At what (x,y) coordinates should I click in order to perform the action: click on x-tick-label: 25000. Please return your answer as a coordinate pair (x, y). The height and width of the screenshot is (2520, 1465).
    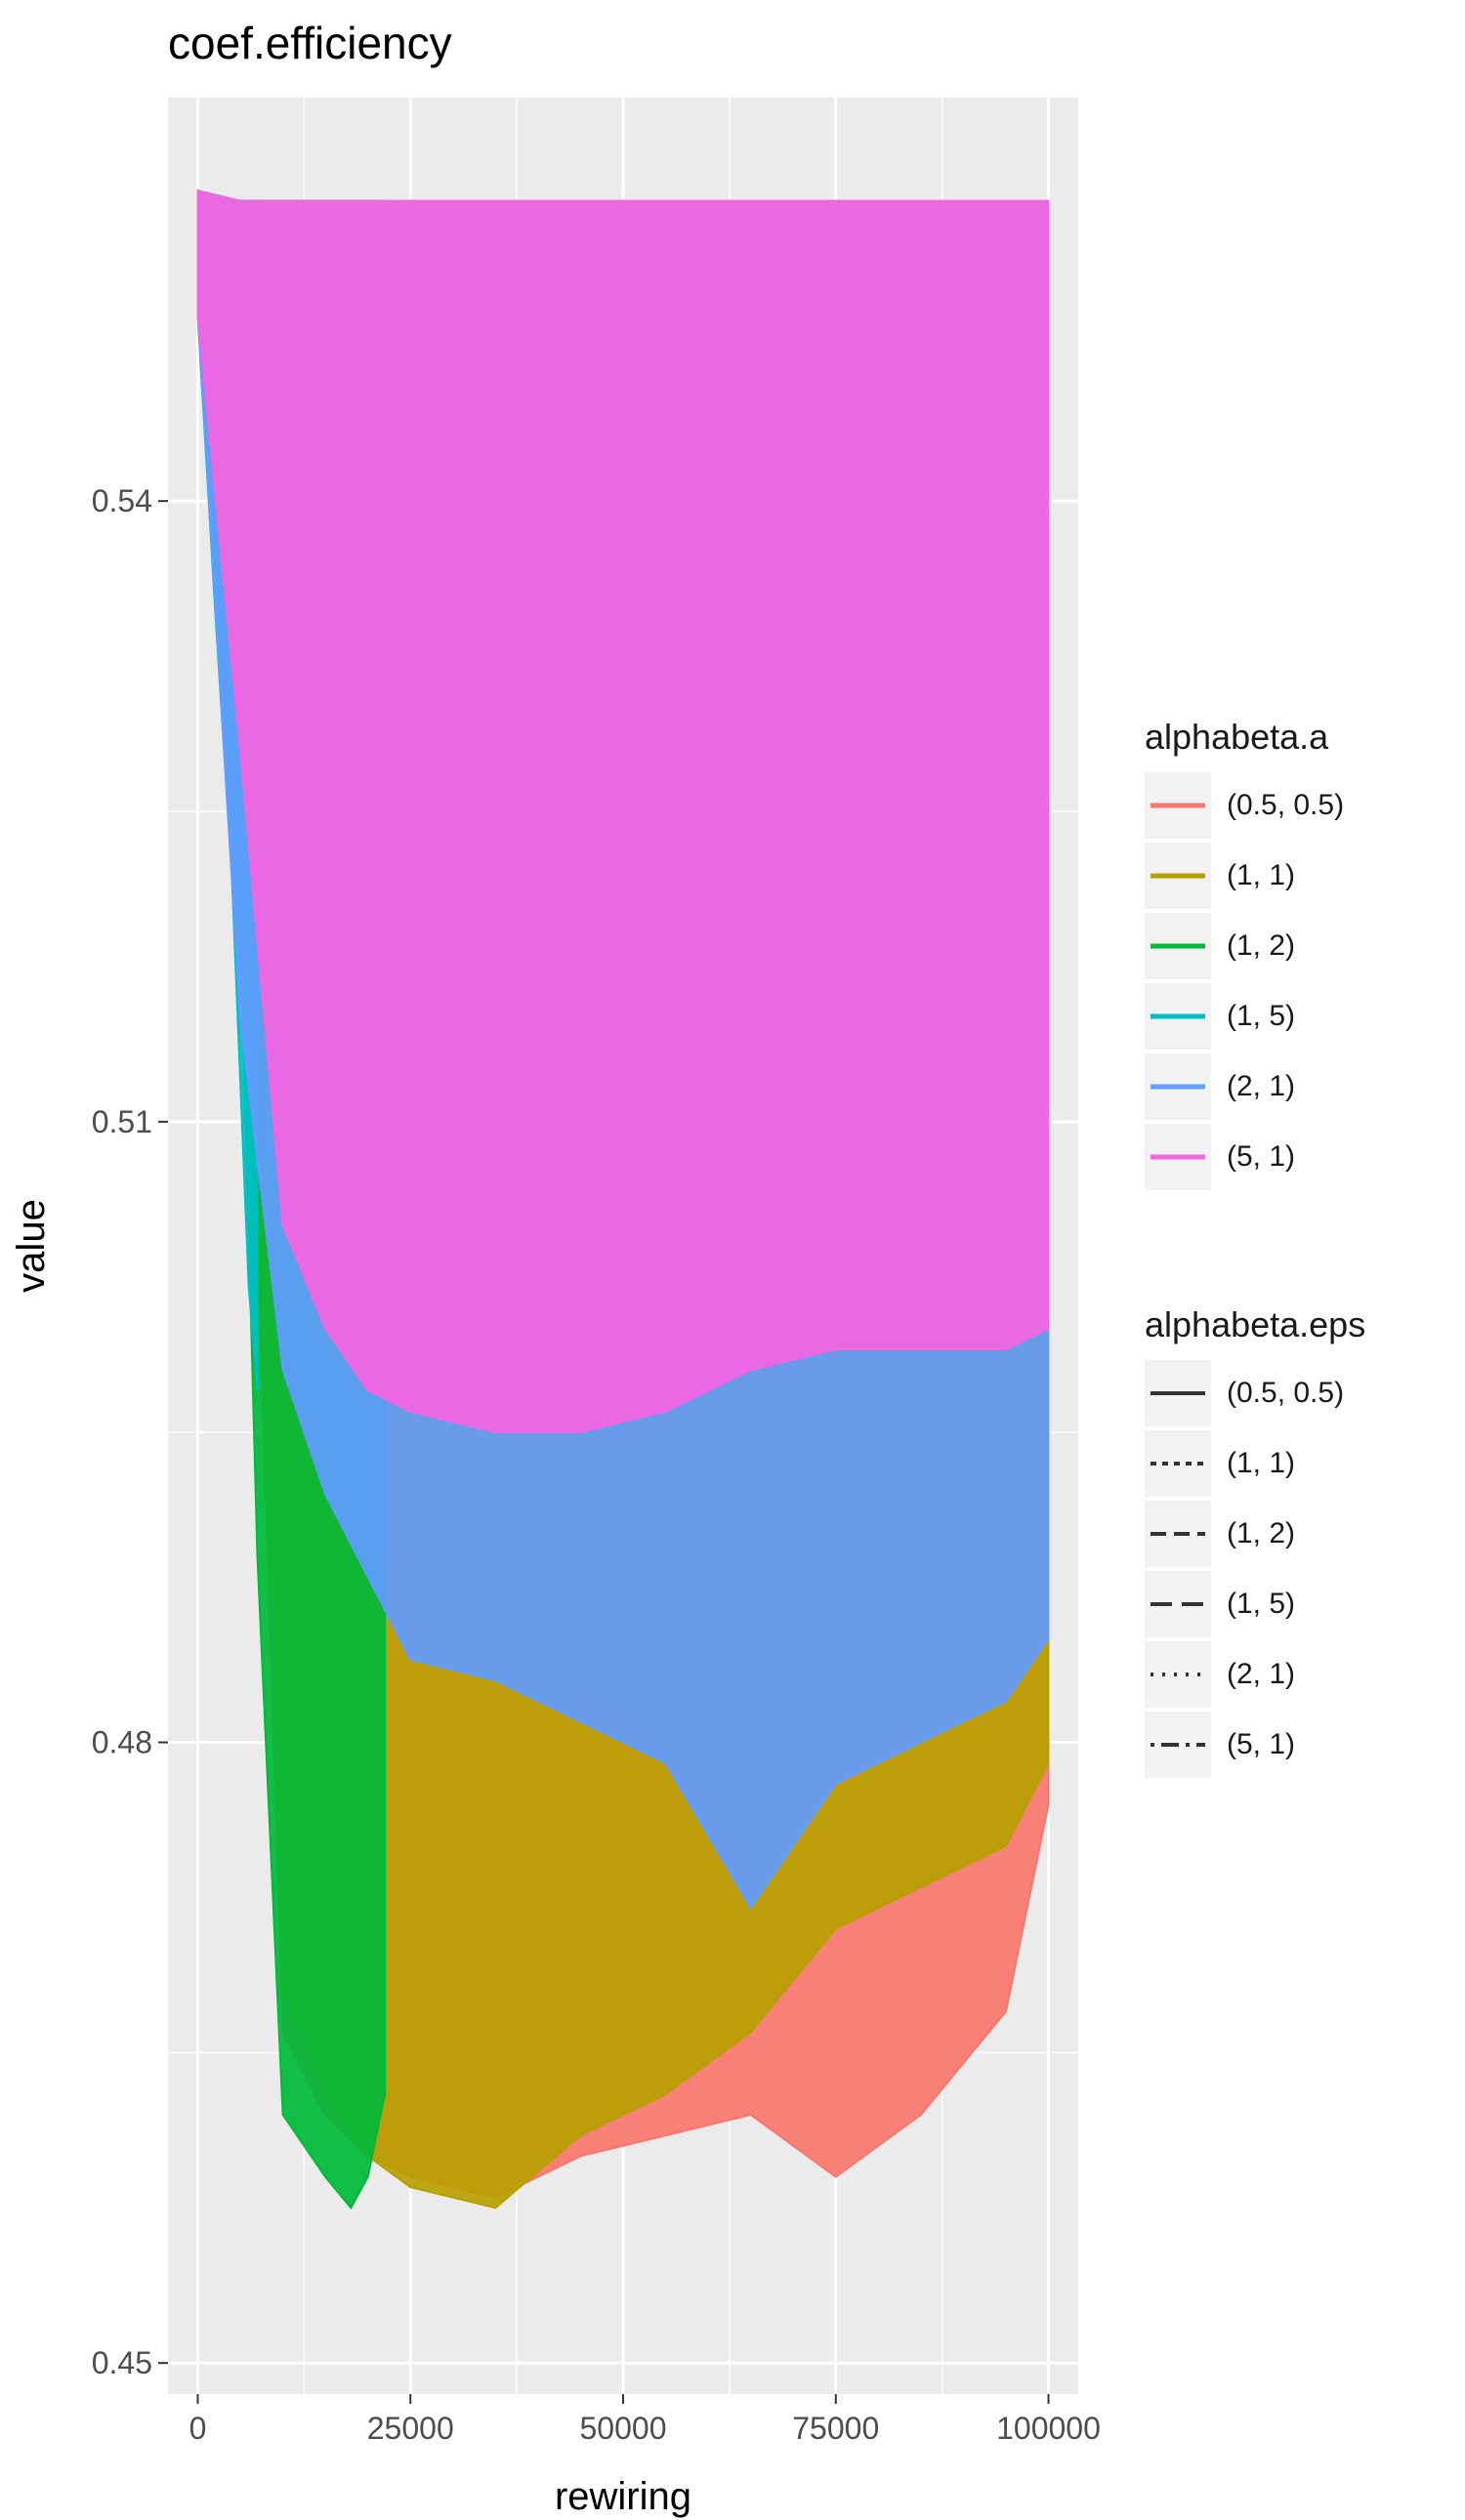
    Looking at the image, I should click on (410, 2428).